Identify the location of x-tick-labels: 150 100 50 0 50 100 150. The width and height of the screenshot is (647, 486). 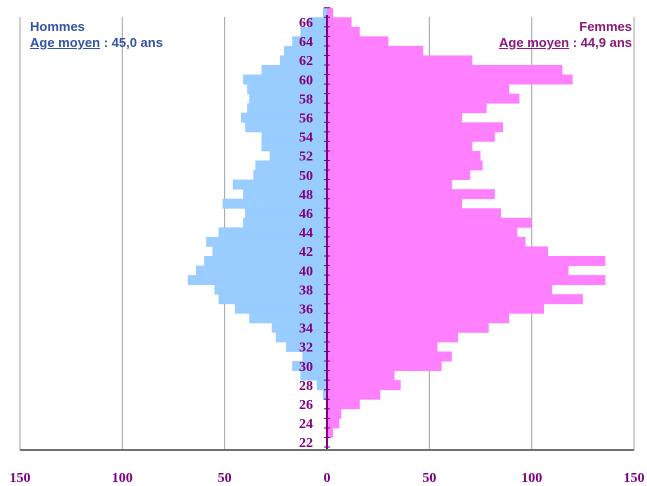
(326, 478).